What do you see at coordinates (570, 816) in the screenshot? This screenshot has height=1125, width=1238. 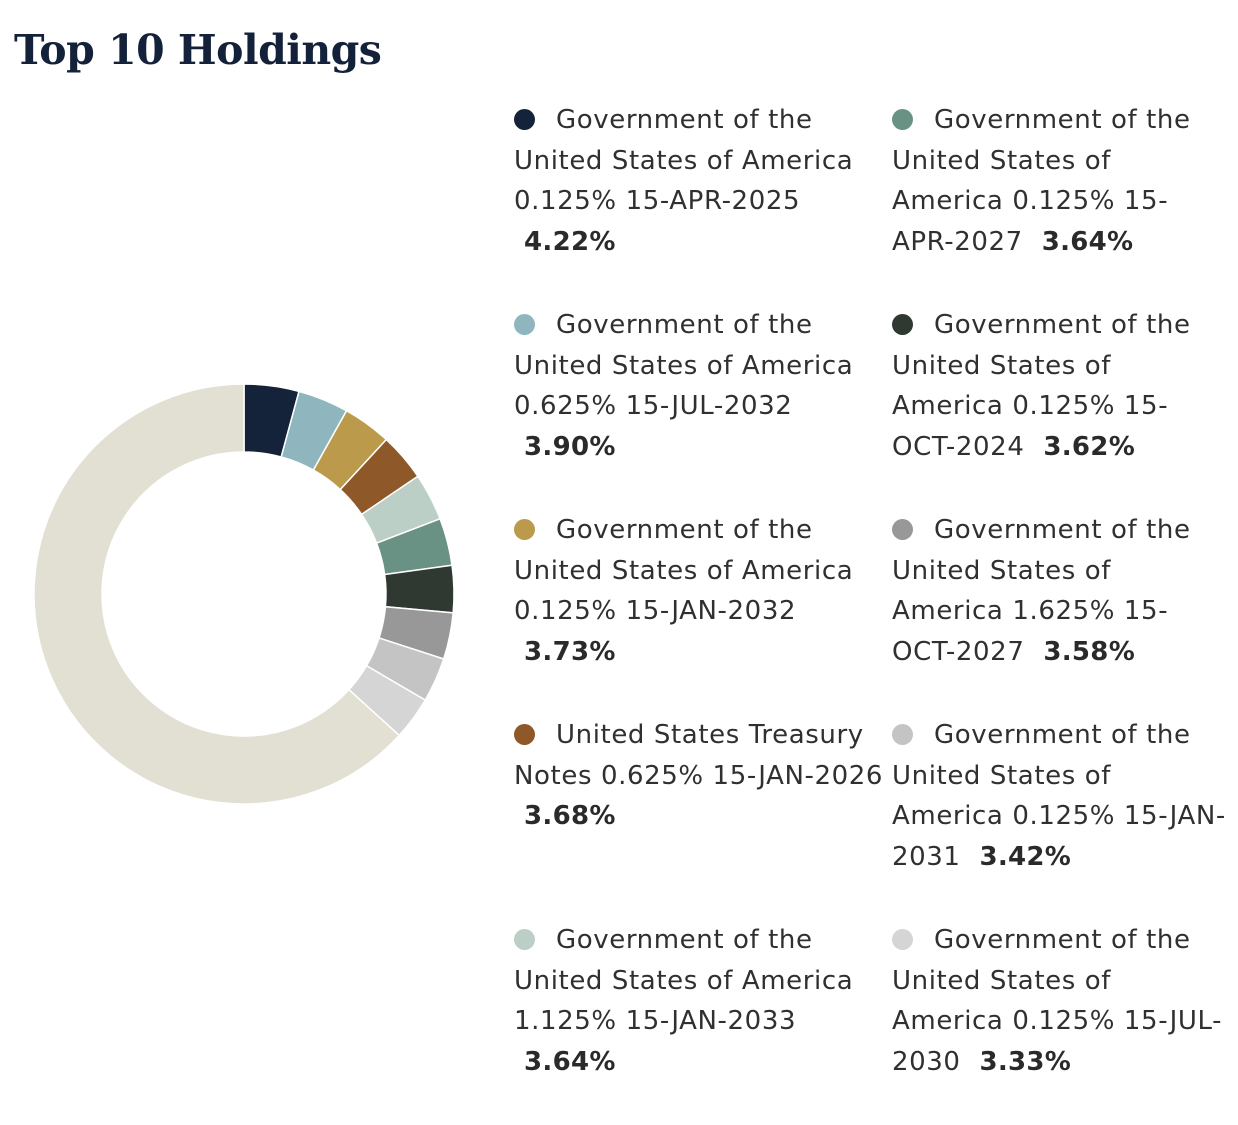 I see `legend-value: 3.68%` at bounding box center [570, 816].